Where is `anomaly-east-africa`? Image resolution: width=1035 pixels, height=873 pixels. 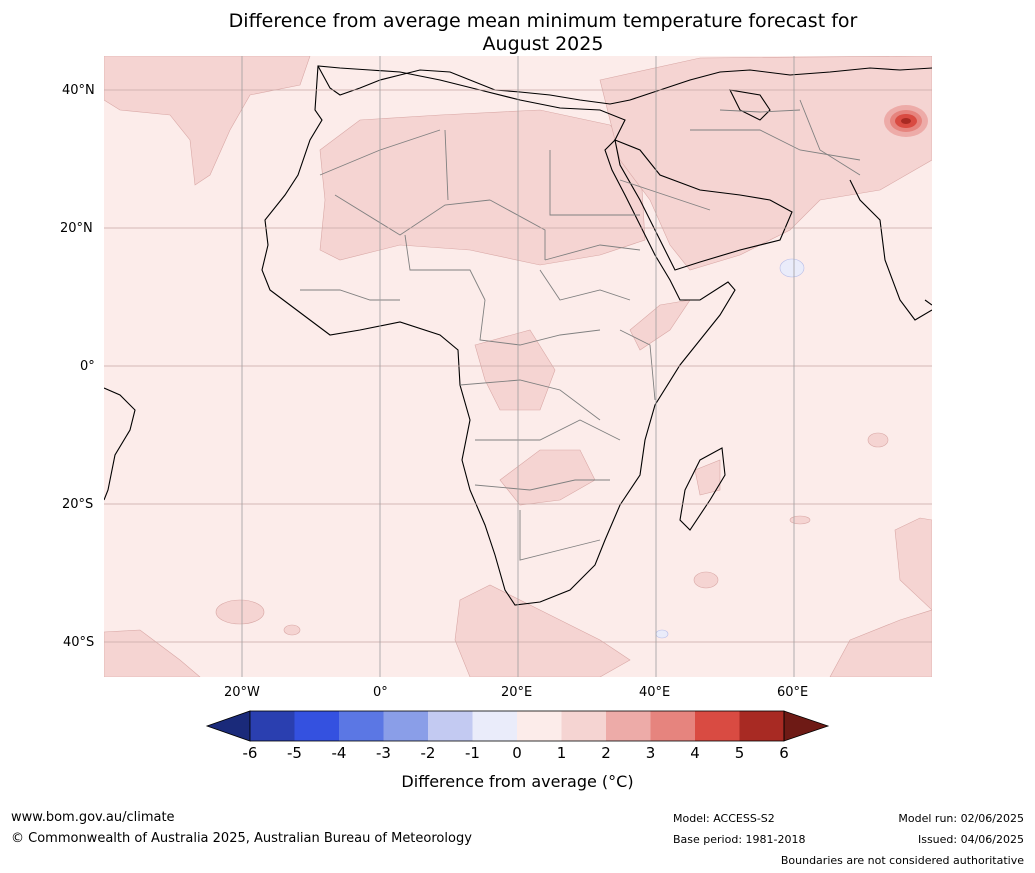
anomaly-east-africa is located at coordinates (660, 325).